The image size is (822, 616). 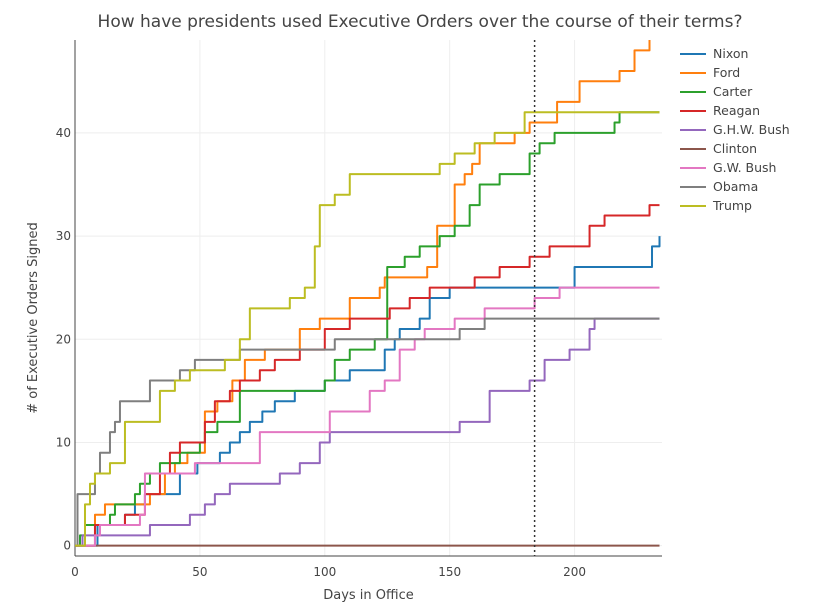 I want to click on legend-item: Clinton, so click(x=735, y=148).